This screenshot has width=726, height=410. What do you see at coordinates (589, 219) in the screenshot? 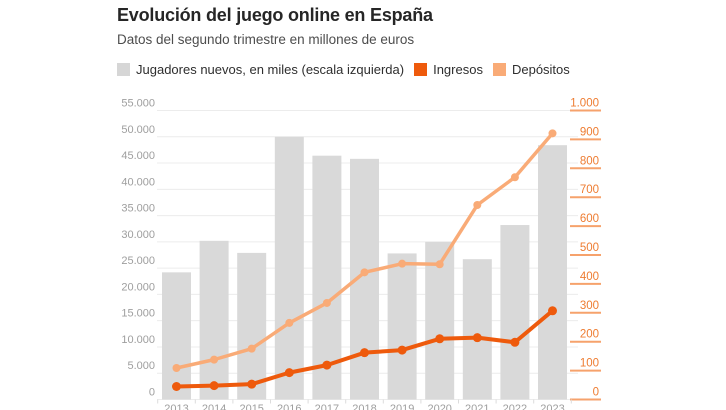
I see `right-axis-label: 600` at bounding box center [589, 219].